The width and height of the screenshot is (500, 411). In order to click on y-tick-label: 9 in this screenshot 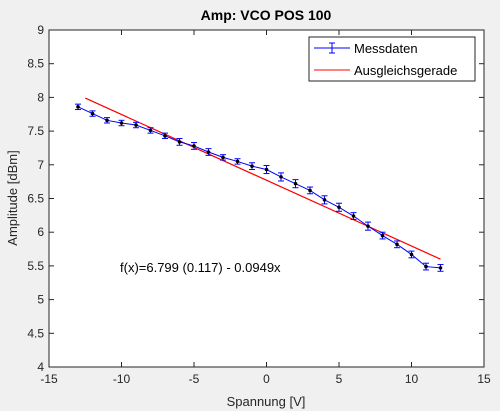, I will do `click(40, 30)`.